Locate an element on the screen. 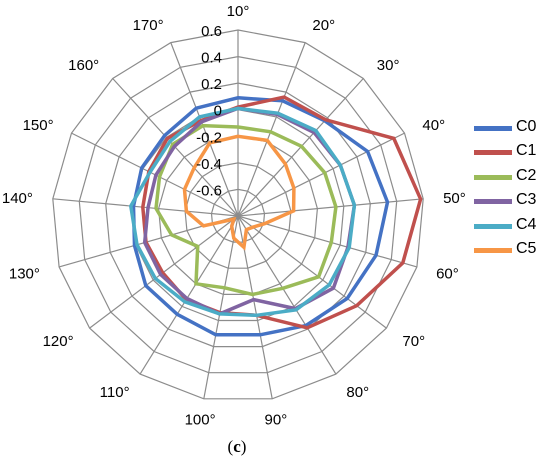 The height and width of the screenshot is (465, 550). radial-tick-label: 0.2 is located at coordinates (211, 84).